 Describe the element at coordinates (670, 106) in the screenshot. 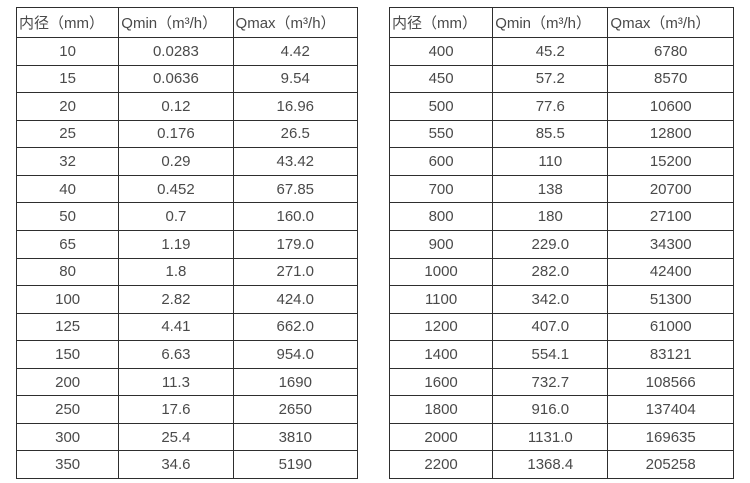

I see `table-cell: 10600` at that location.